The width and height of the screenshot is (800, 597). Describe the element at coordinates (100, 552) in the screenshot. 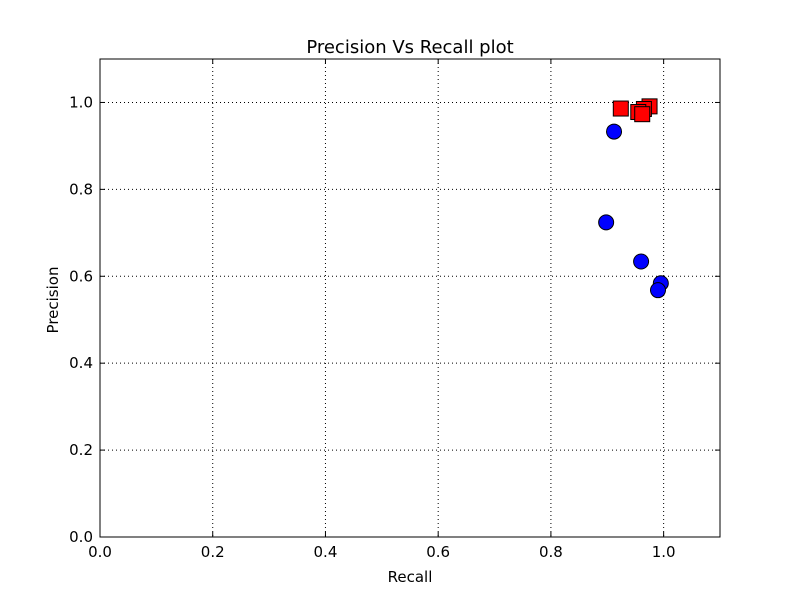

I see `x-tick-label: 0.0` at that location.